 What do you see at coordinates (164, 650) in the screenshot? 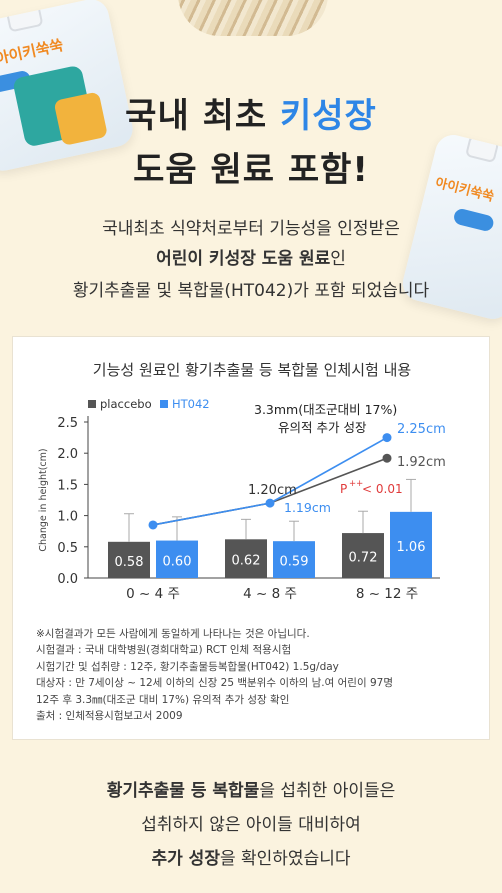
I see `note-line: 시험결과 : 국내 대학병원(경희대학교) RCT 인체 적용시험` at bounding box center [164, 650].